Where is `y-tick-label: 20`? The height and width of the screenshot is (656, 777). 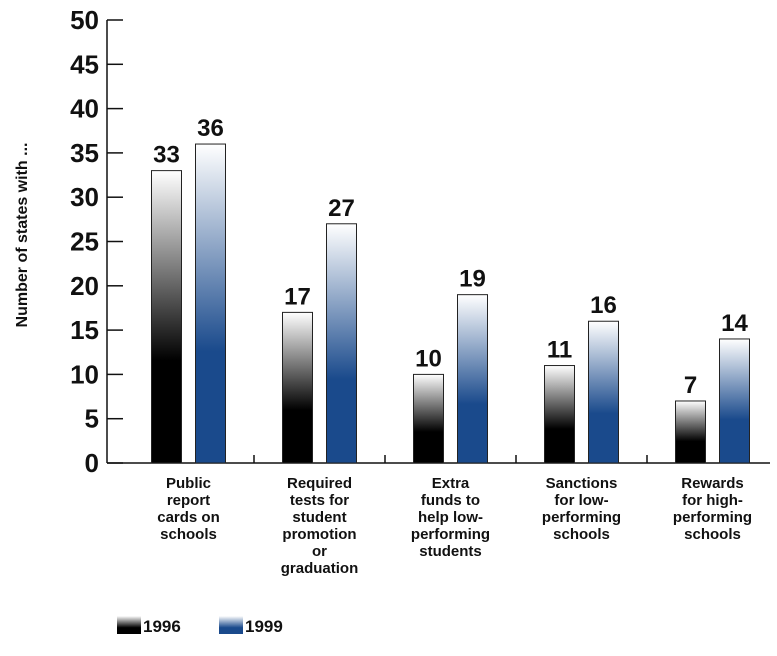 y-tick-label: 20 is located at coordinates (84, 286).